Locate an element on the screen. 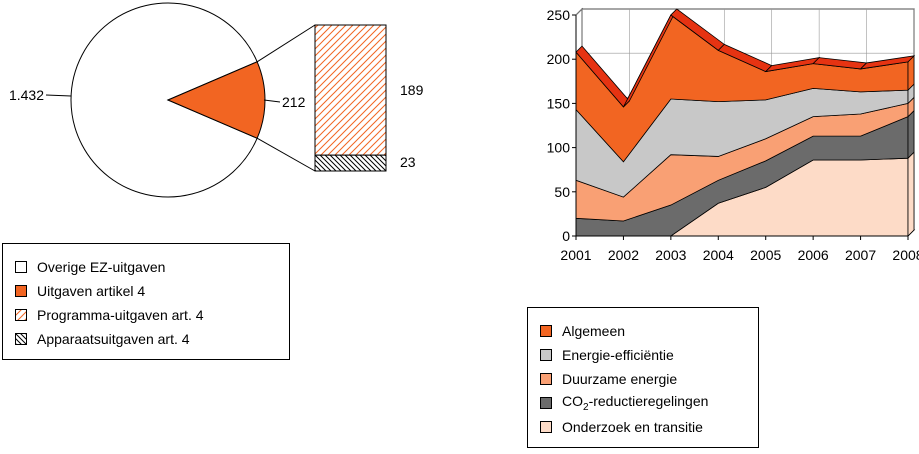 The width and height of the screenshot is (919, 454). x-tick-label: 2001 is located at coordinates (575, 255).